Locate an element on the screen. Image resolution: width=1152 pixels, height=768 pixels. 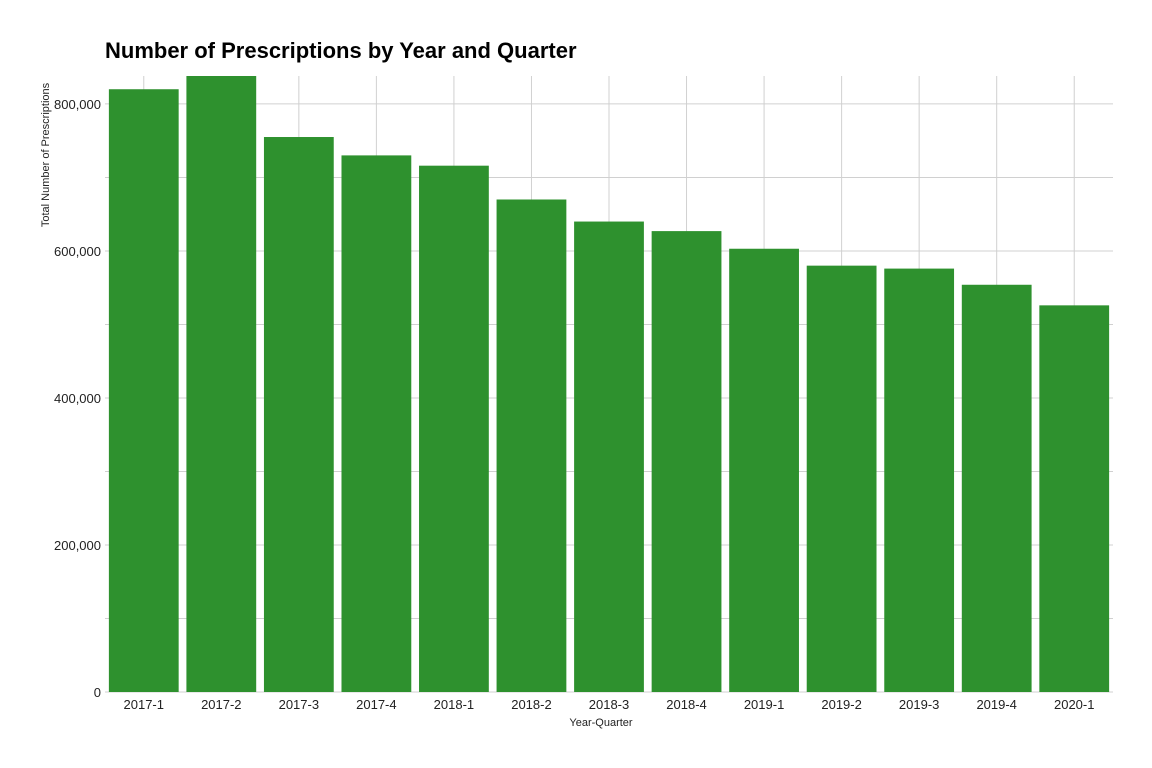
y-tick-label: 800,000 is located at coordinates (77, 104).